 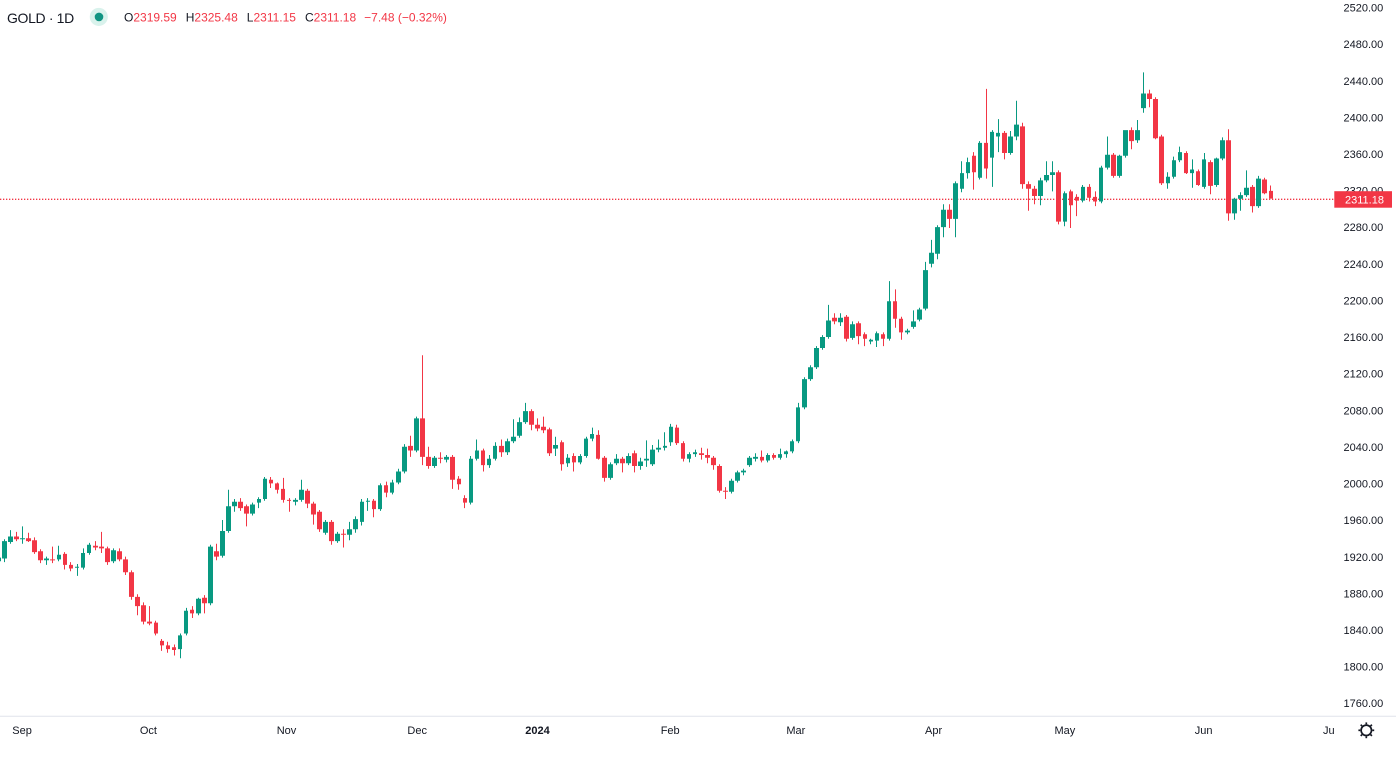 What do you see at coordinates (287, 731) in the screenshot?
I see `svg-text: Nov` at bounding box center [287, 731].